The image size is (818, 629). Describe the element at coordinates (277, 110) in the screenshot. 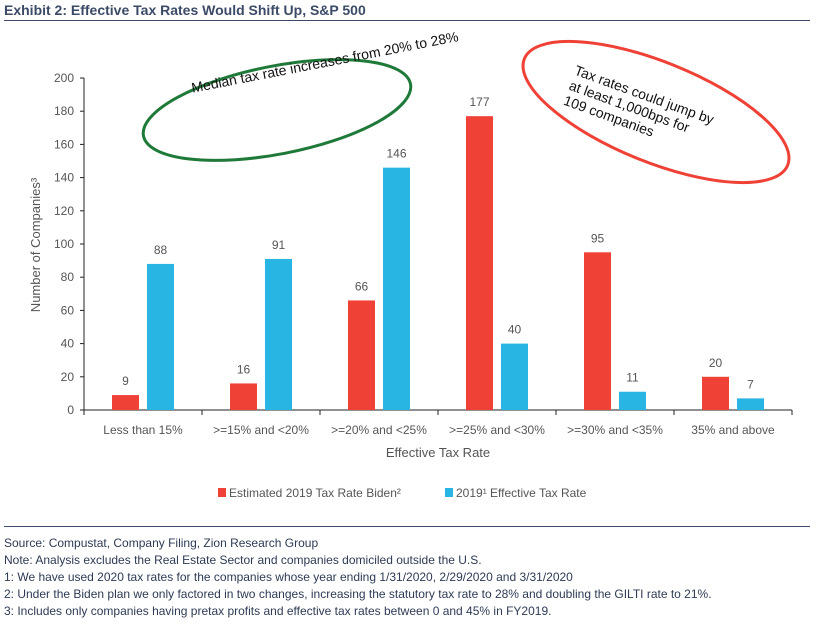

I see `green-annotation-ellipse` at that location.